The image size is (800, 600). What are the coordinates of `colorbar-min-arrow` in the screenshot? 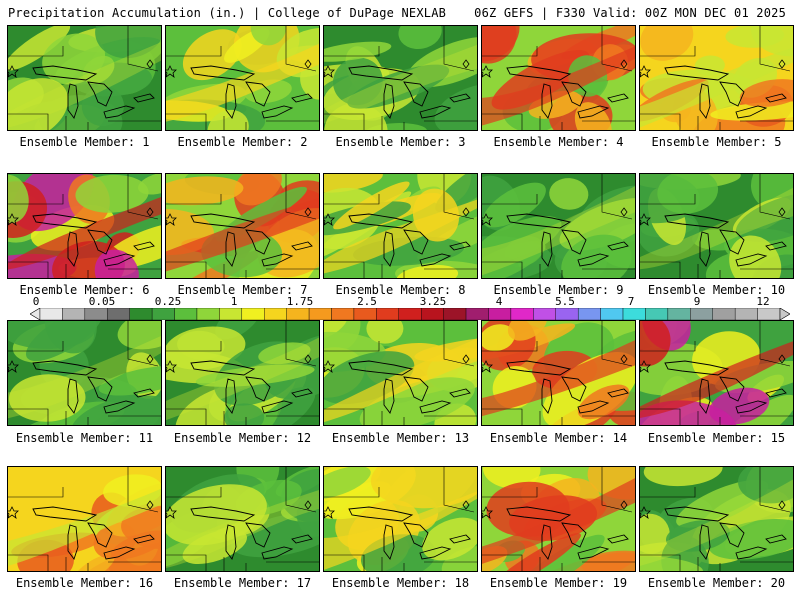 It's located at (35, 314).